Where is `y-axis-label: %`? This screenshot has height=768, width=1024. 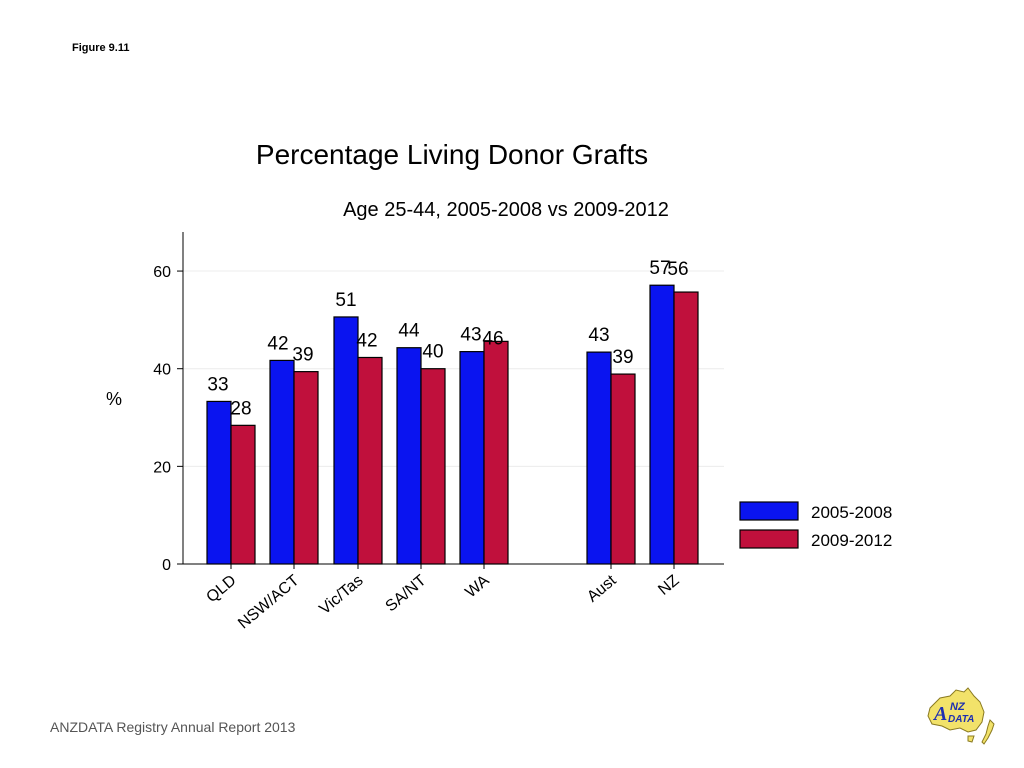
y-axis-label: % is located at coordinates (114, 399).